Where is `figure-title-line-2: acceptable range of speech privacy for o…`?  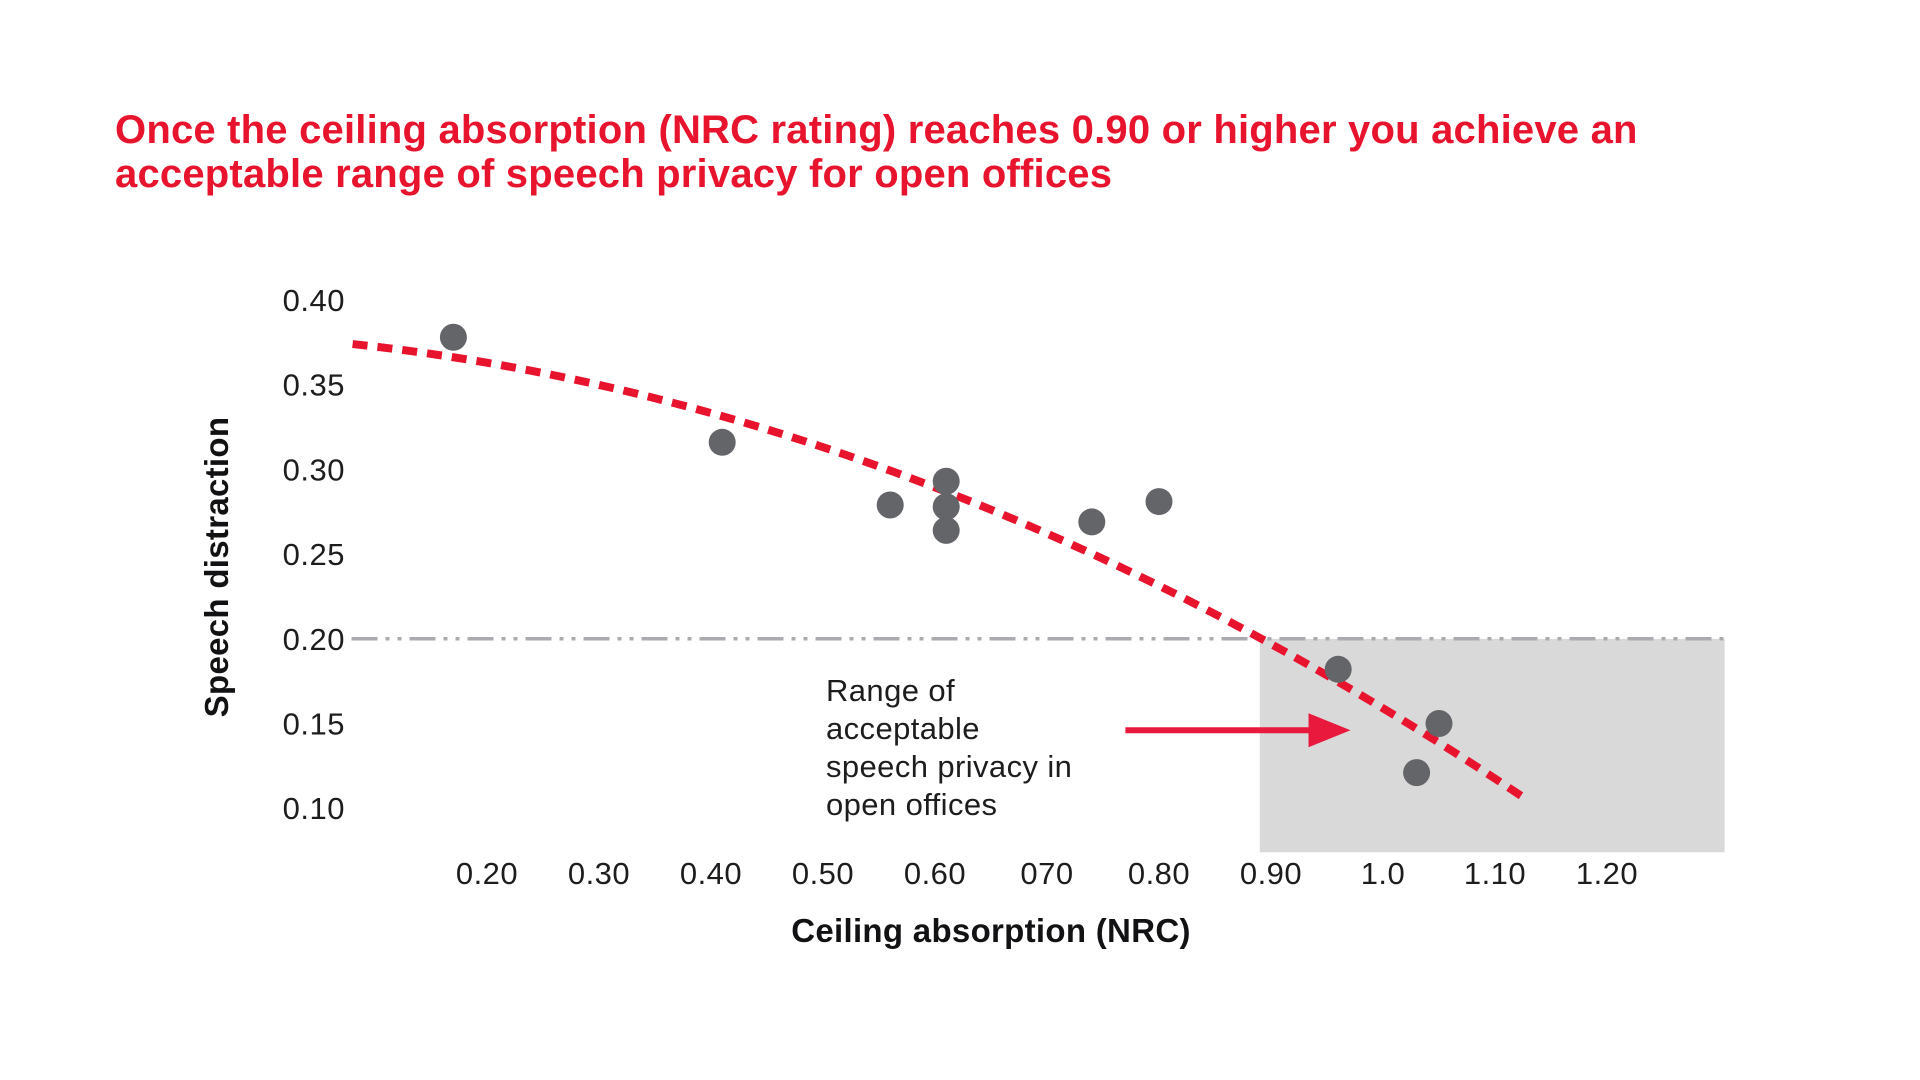
figure-title-line-2: acceptable range of speech privacy for o… is located at coordinates (614, 174).